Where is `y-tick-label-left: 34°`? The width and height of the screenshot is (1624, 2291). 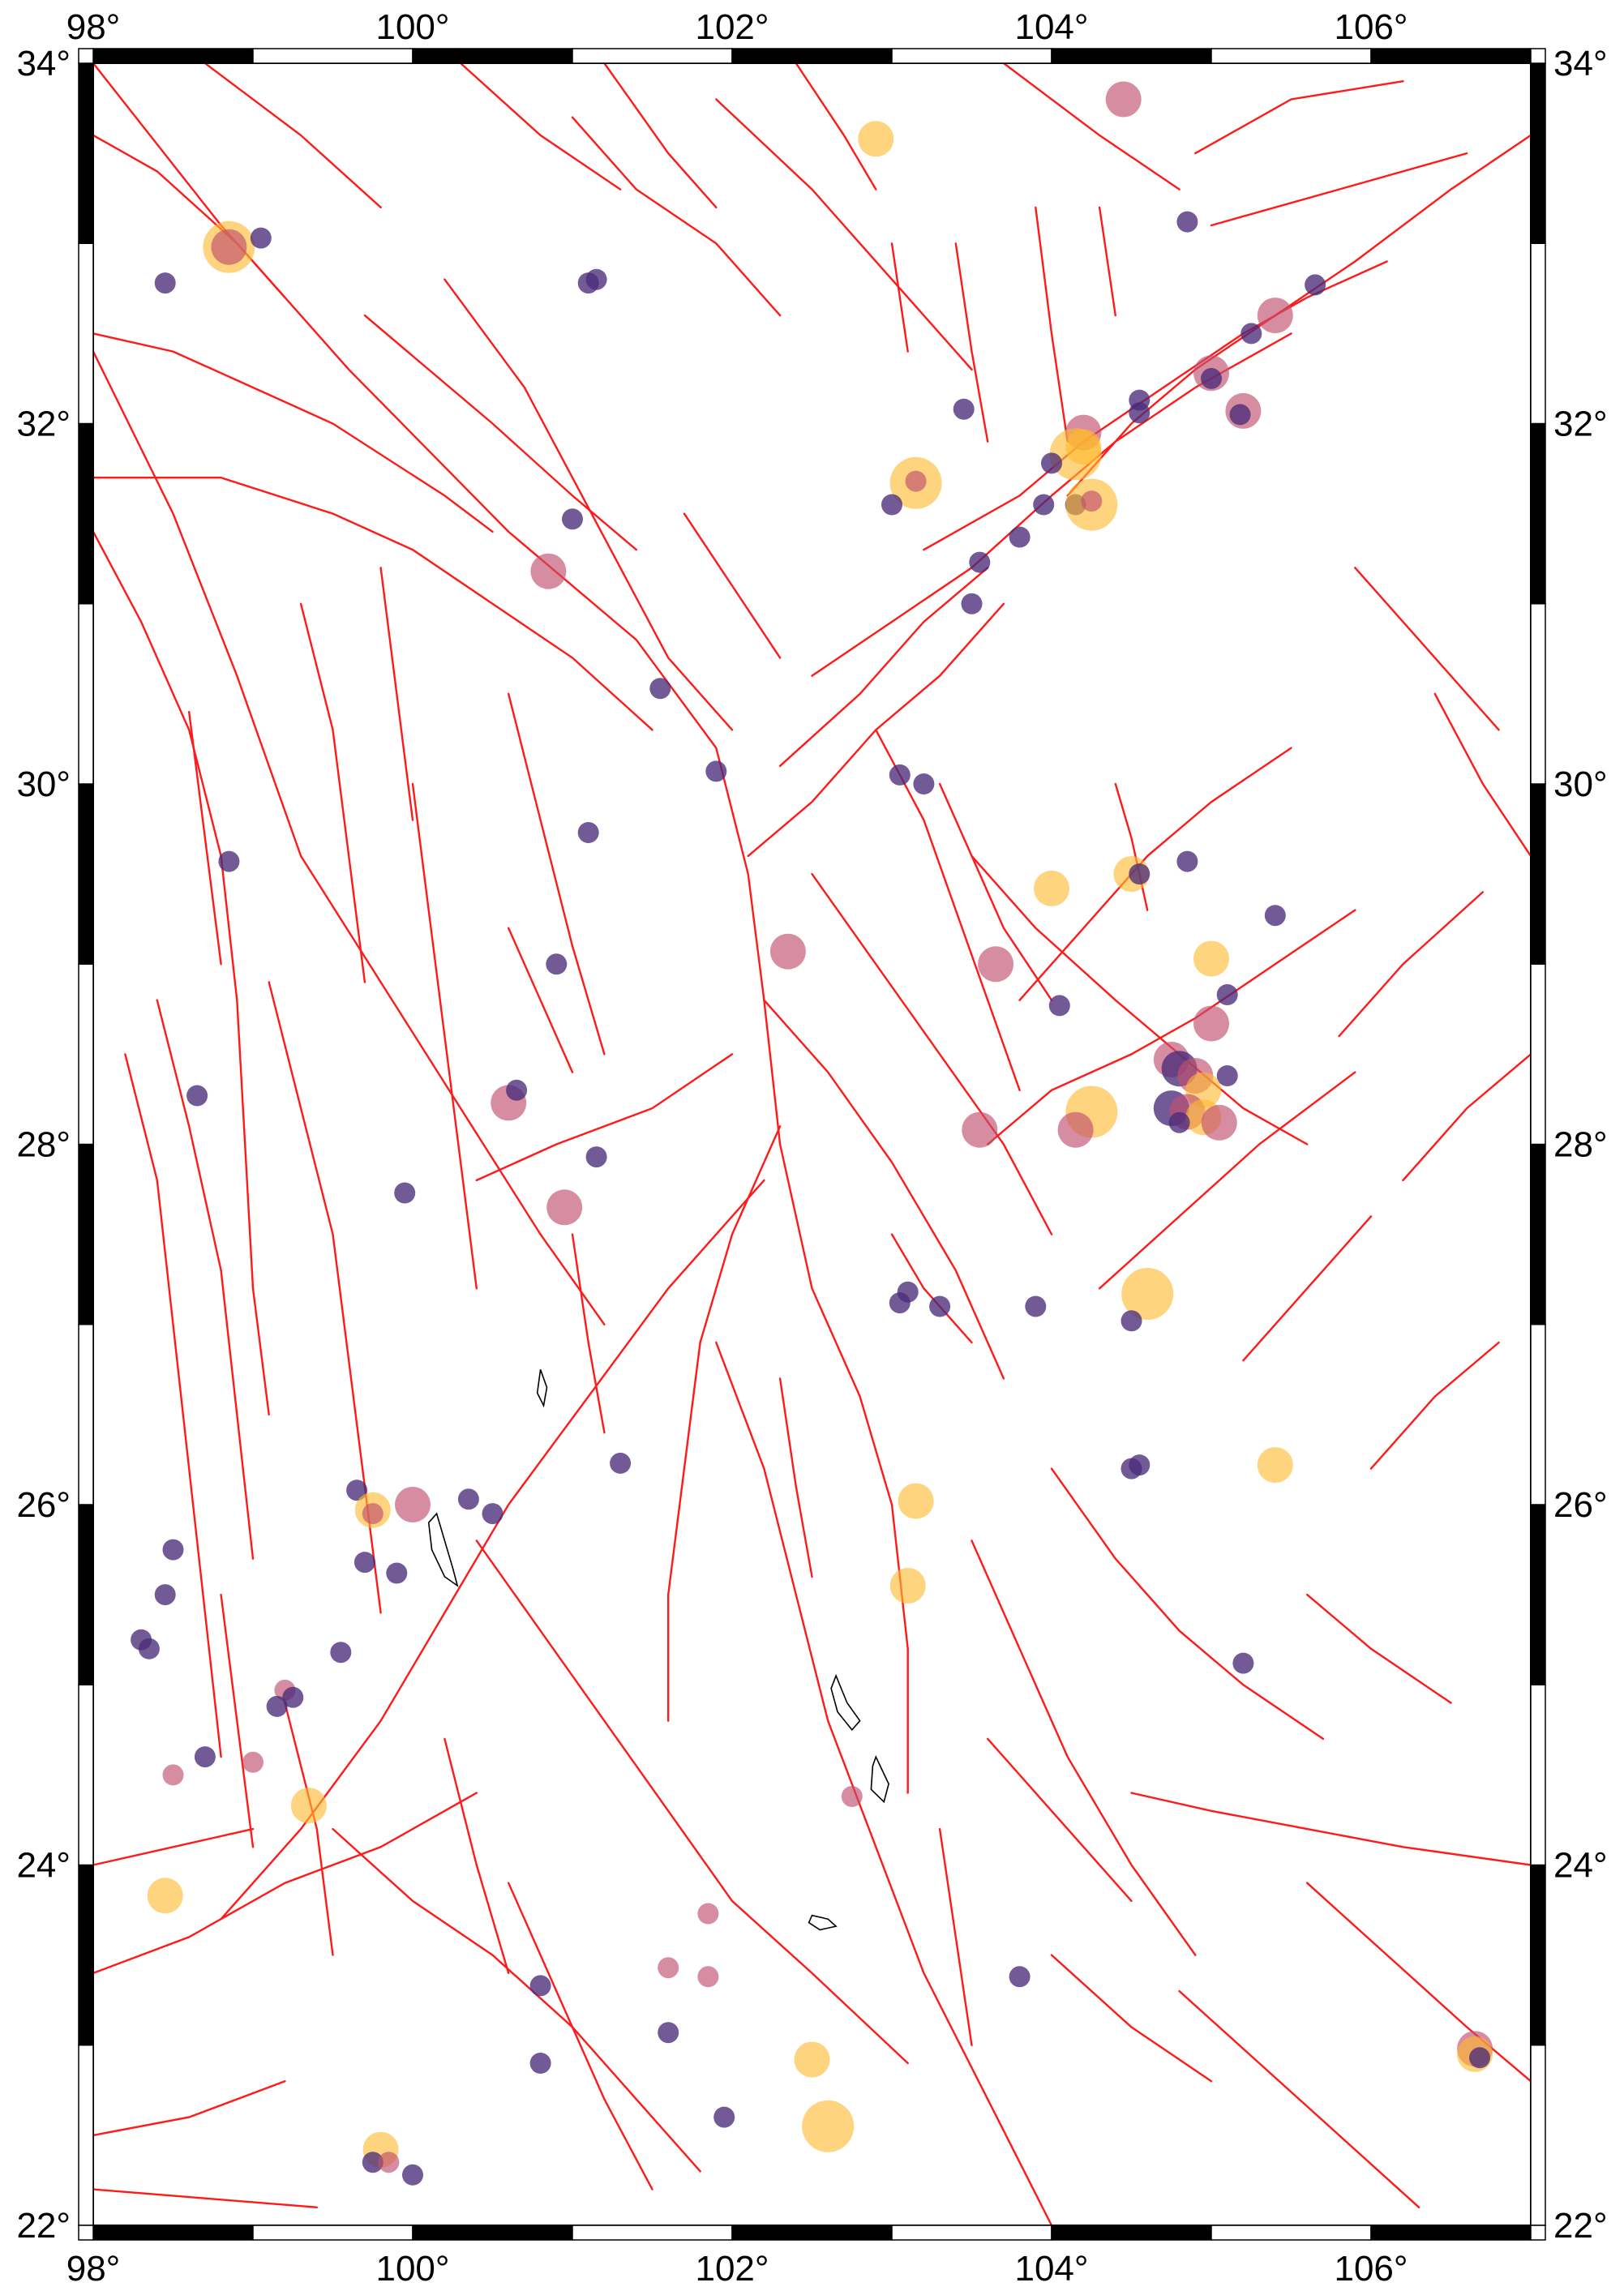
y-tick-label-left: 34° is located at coordinates (43, 64).